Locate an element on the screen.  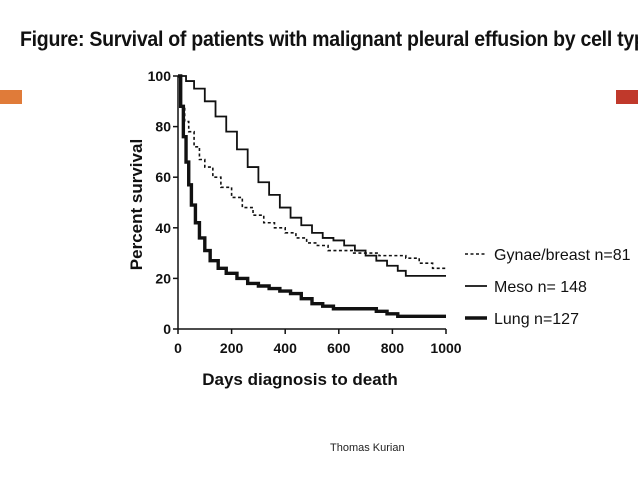
y-axis-label: Percent survival is located at coordinates (136, 204).